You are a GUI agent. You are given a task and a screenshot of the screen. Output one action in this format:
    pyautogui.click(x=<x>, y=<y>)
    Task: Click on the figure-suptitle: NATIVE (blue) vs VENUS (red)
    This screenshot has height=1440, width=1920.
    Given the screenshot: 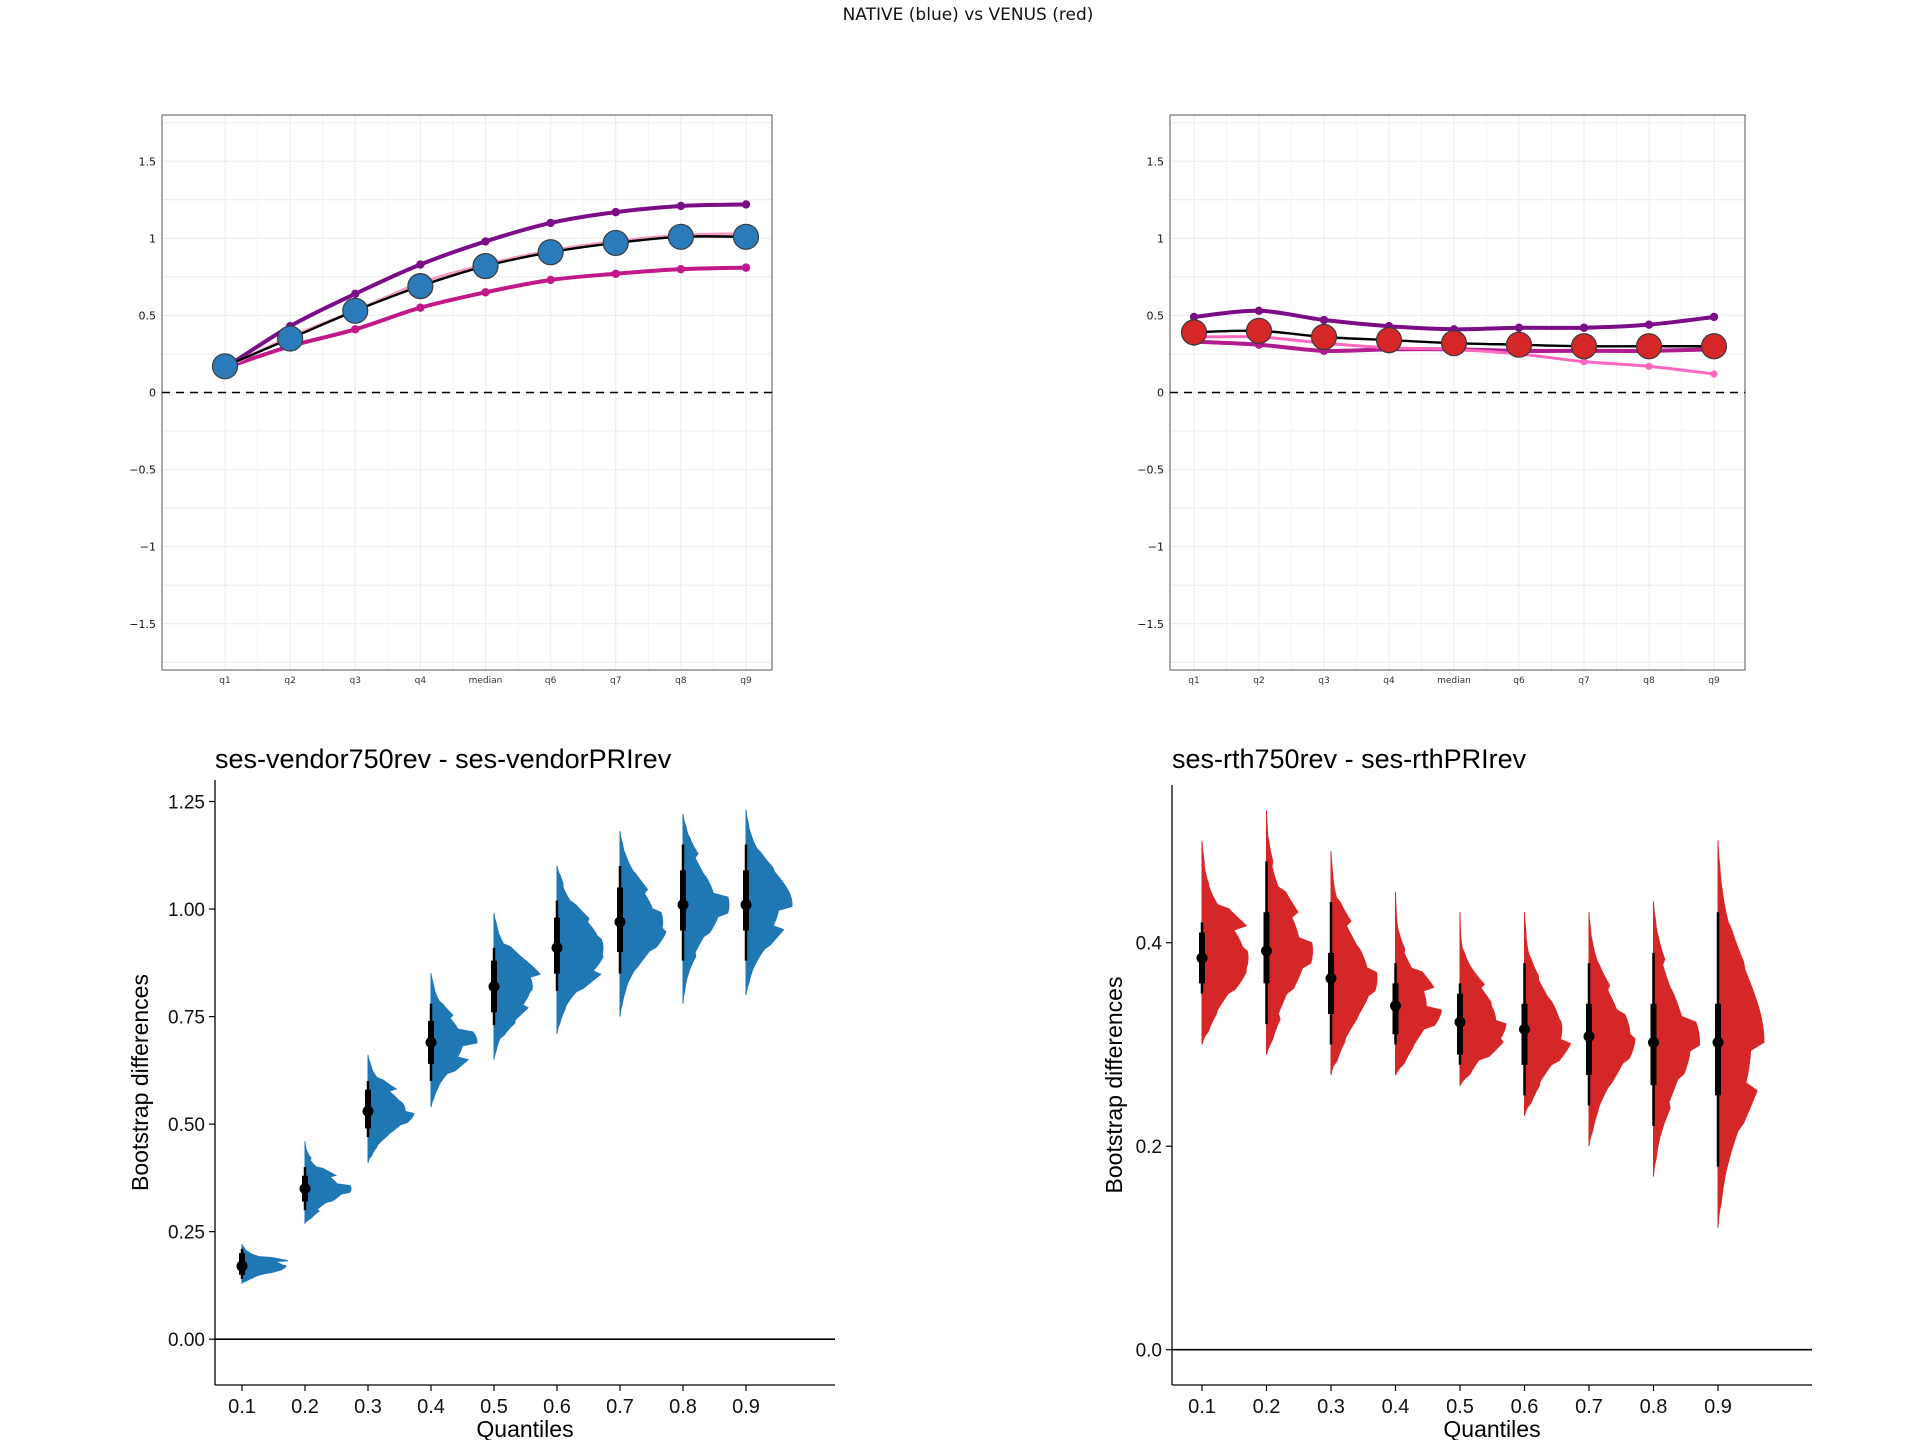 What is the action you would take?
    pyautogui.click(x=968, y=15)
    